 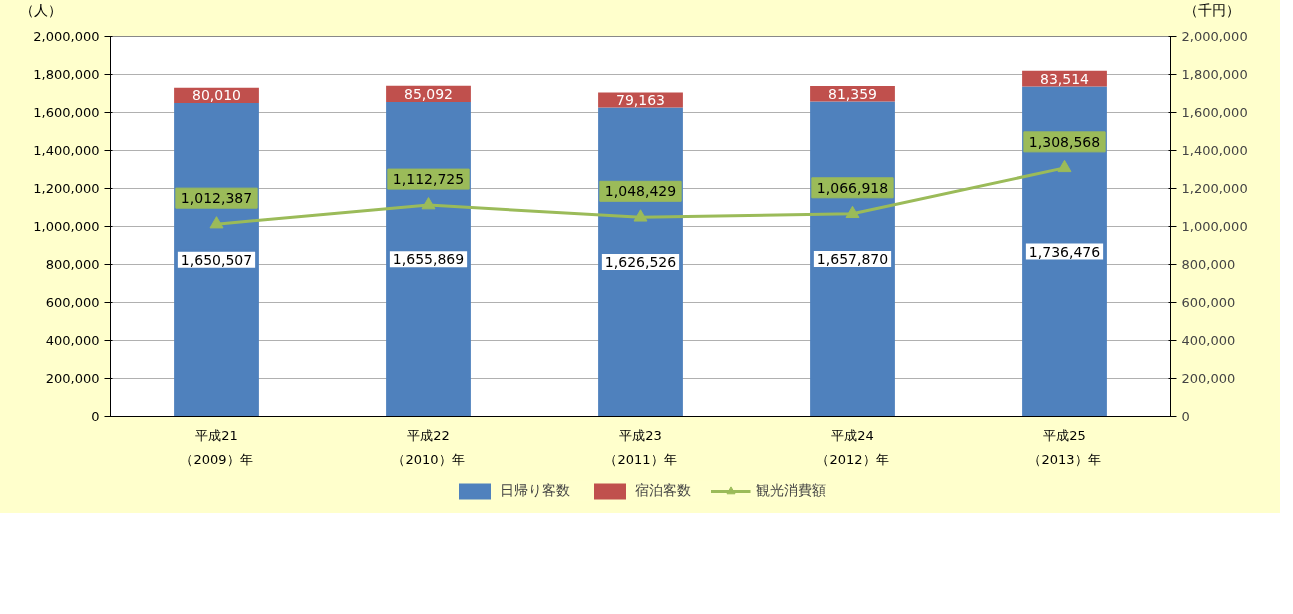 What do you see at coordinates (1208, 264) in the screenshot?
I see `y2-tick-label: 800,000` at bounding box center [1208, 264].